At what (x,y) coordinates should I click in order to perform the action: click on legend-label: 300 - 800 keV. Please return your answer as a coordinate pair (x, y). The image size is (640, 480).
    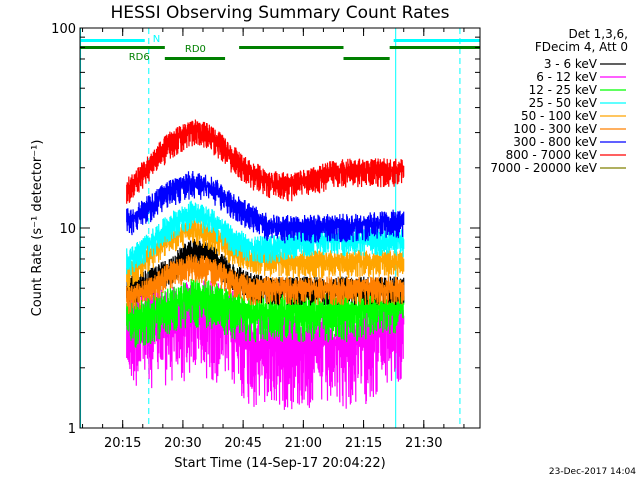
    Looking at the image, I should click on (555, 142).